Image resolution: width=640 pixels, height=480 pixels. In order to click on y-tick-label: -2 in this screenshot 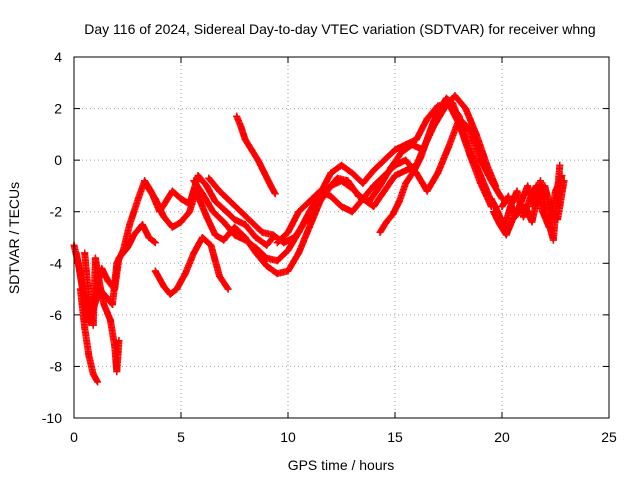, I will do `click(56, 212)`.